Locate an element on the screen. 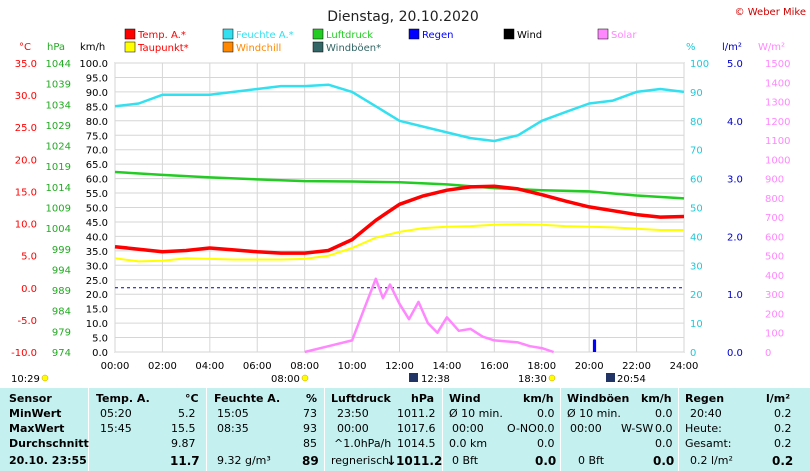 Image resolution: width=810 pixels, height=471 pixels. min-temp-value: 5.2 is located at coordinates (187, 413).